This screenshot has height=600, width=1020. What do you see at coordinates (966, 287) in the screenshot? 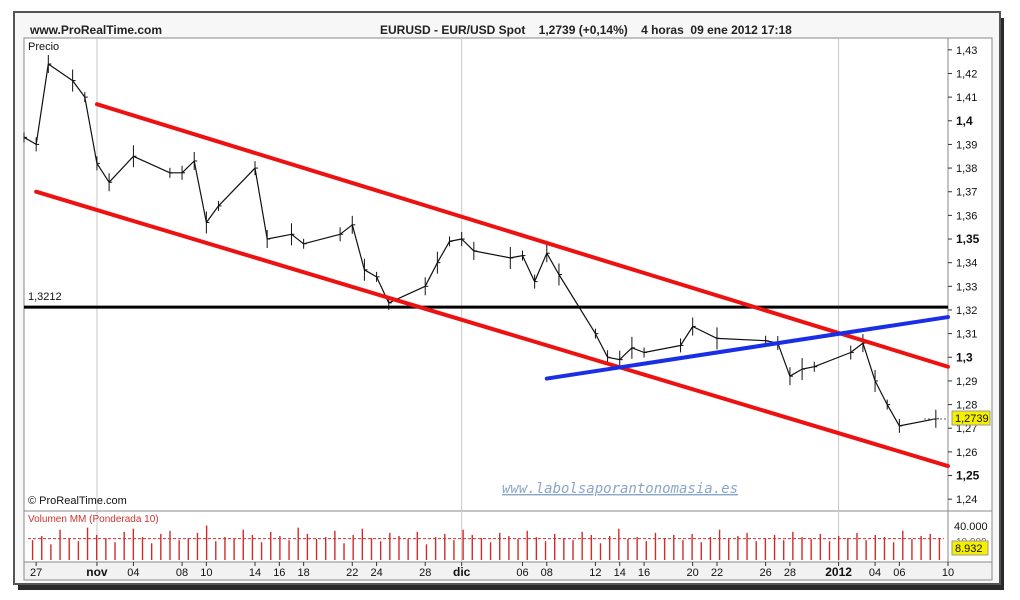
I see `y-tick-label: 1,33` at bounding box center [966, 287].